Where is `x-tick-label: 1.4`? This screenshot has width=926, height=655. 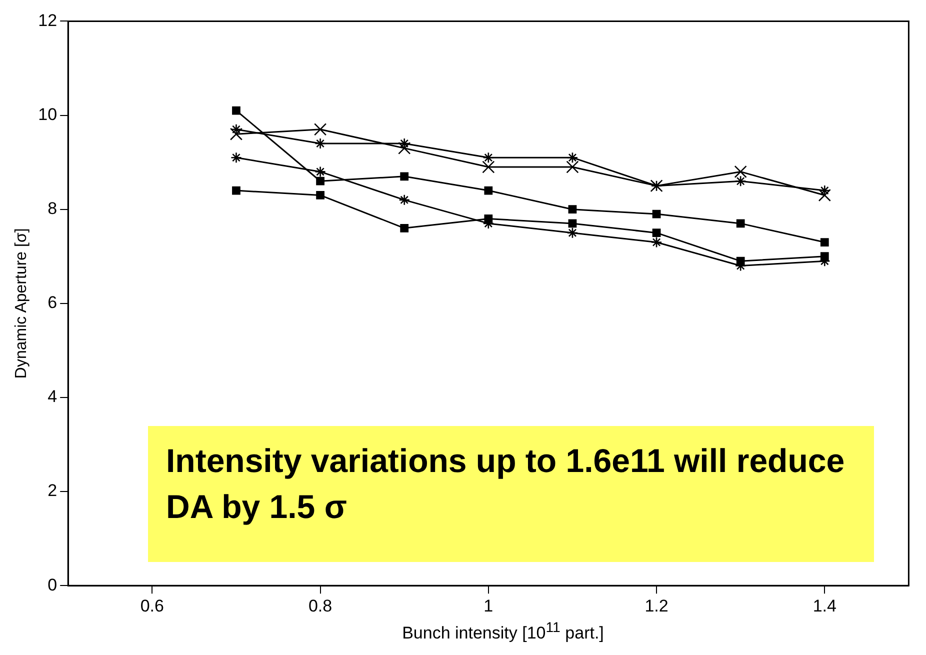
x-tick-label: 1.4 is located at coordinates (824, 606).